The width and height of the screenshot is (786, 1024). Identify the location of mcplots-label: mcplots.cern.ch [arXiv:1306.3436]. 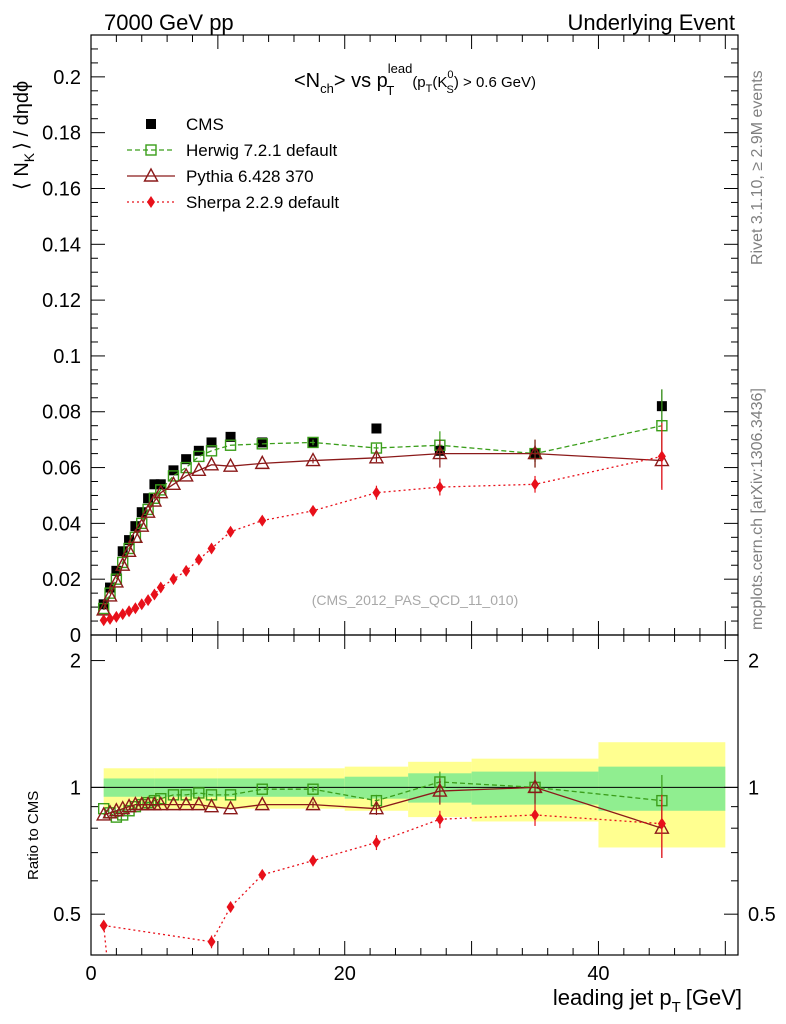
(757, 509).